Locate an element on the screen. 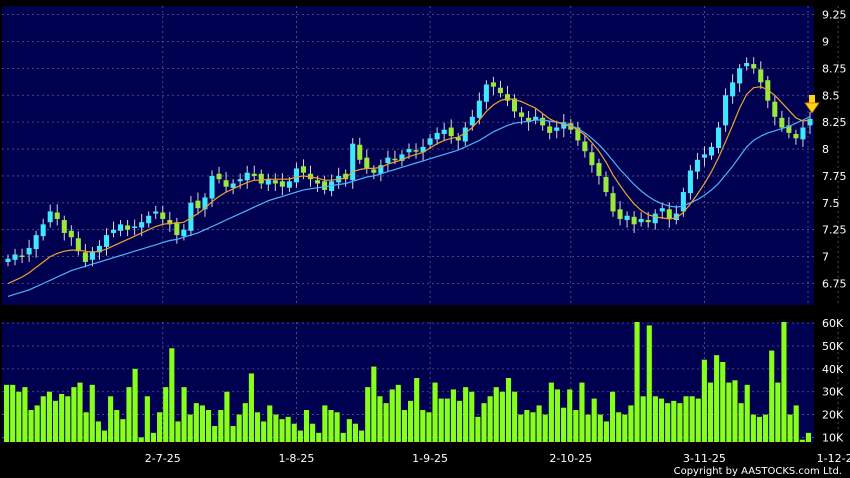 This screenshot has height=478, width=850. marker-shaft is located at coordinates (812, 99).